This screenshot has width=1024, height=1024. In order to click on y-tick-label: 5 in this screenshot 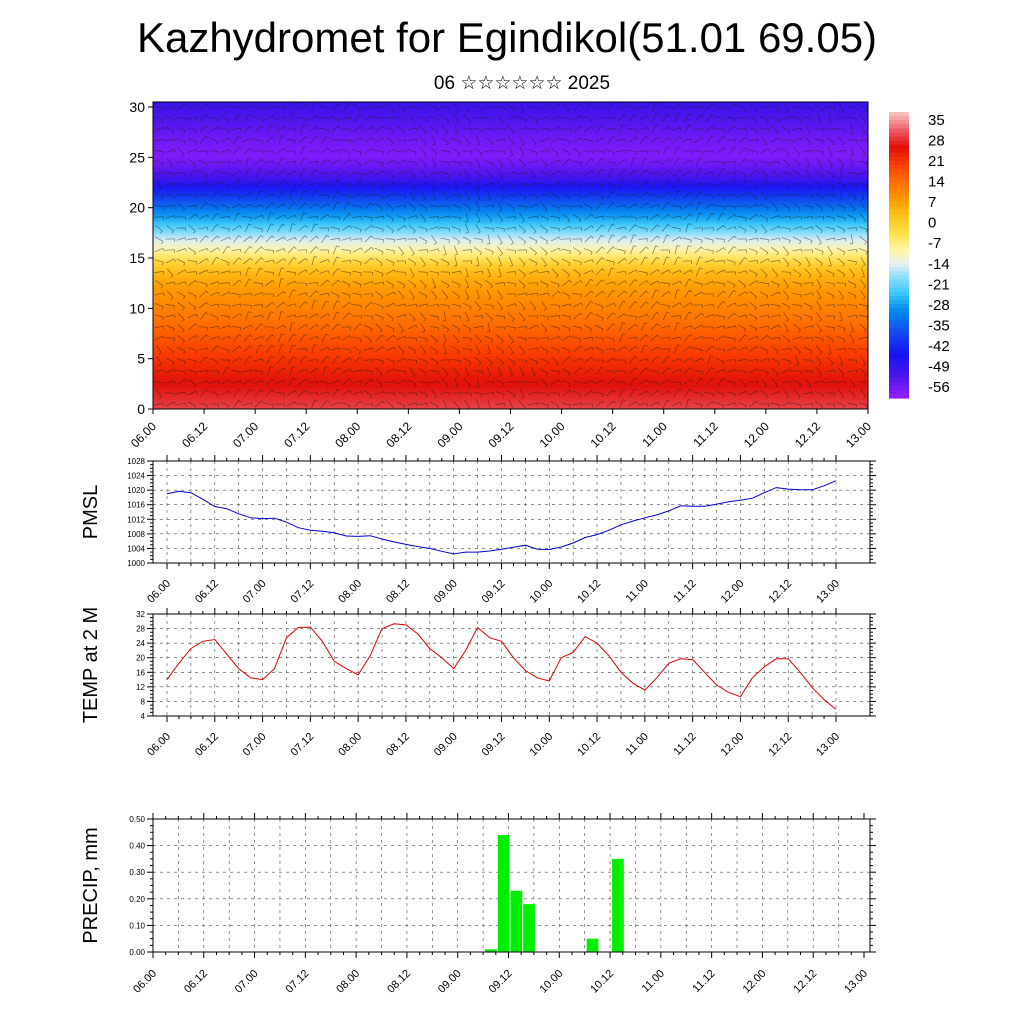, I will do `click(141, 359)`.